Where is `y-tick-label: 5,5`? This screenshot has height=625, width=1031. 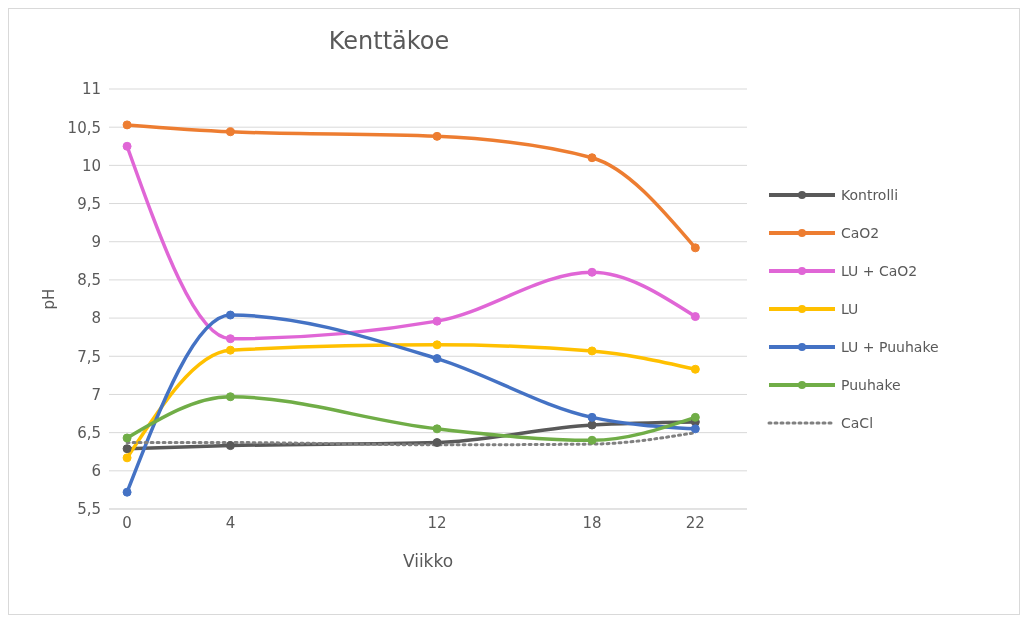
y-tick-label: 5,5 is located at coordinates (89, 509).